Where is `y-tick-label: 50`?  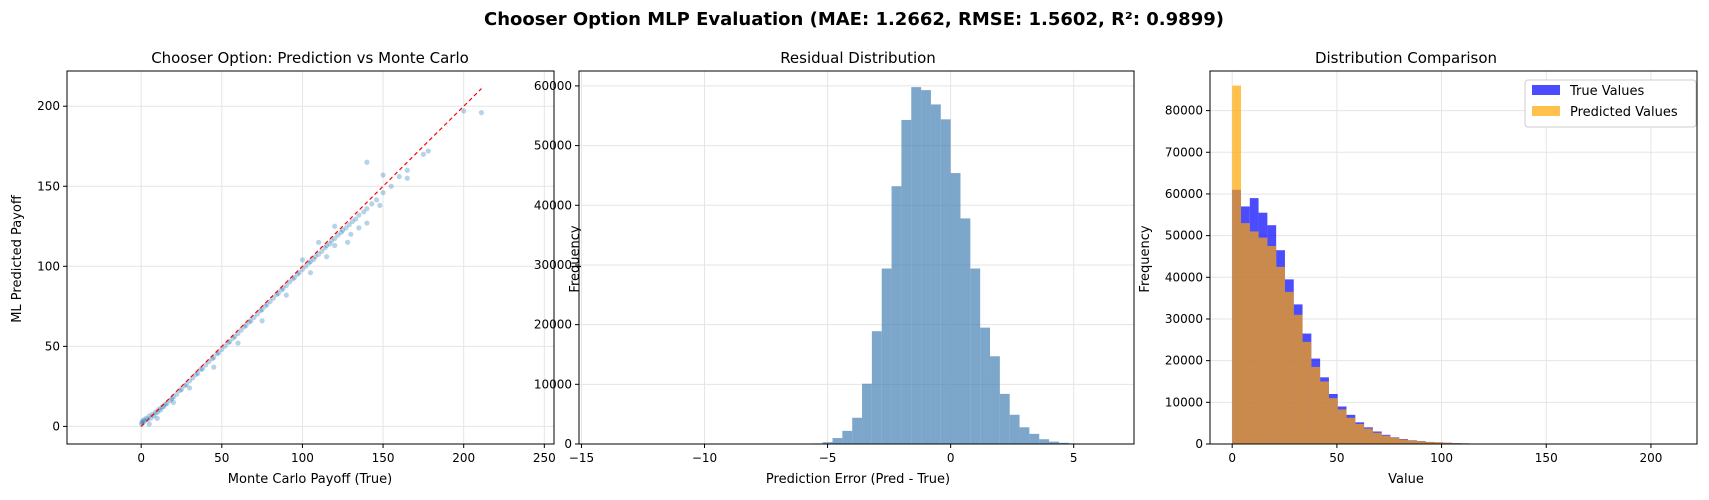
y-tick-label: 50 is located at coordinates (52, 346).